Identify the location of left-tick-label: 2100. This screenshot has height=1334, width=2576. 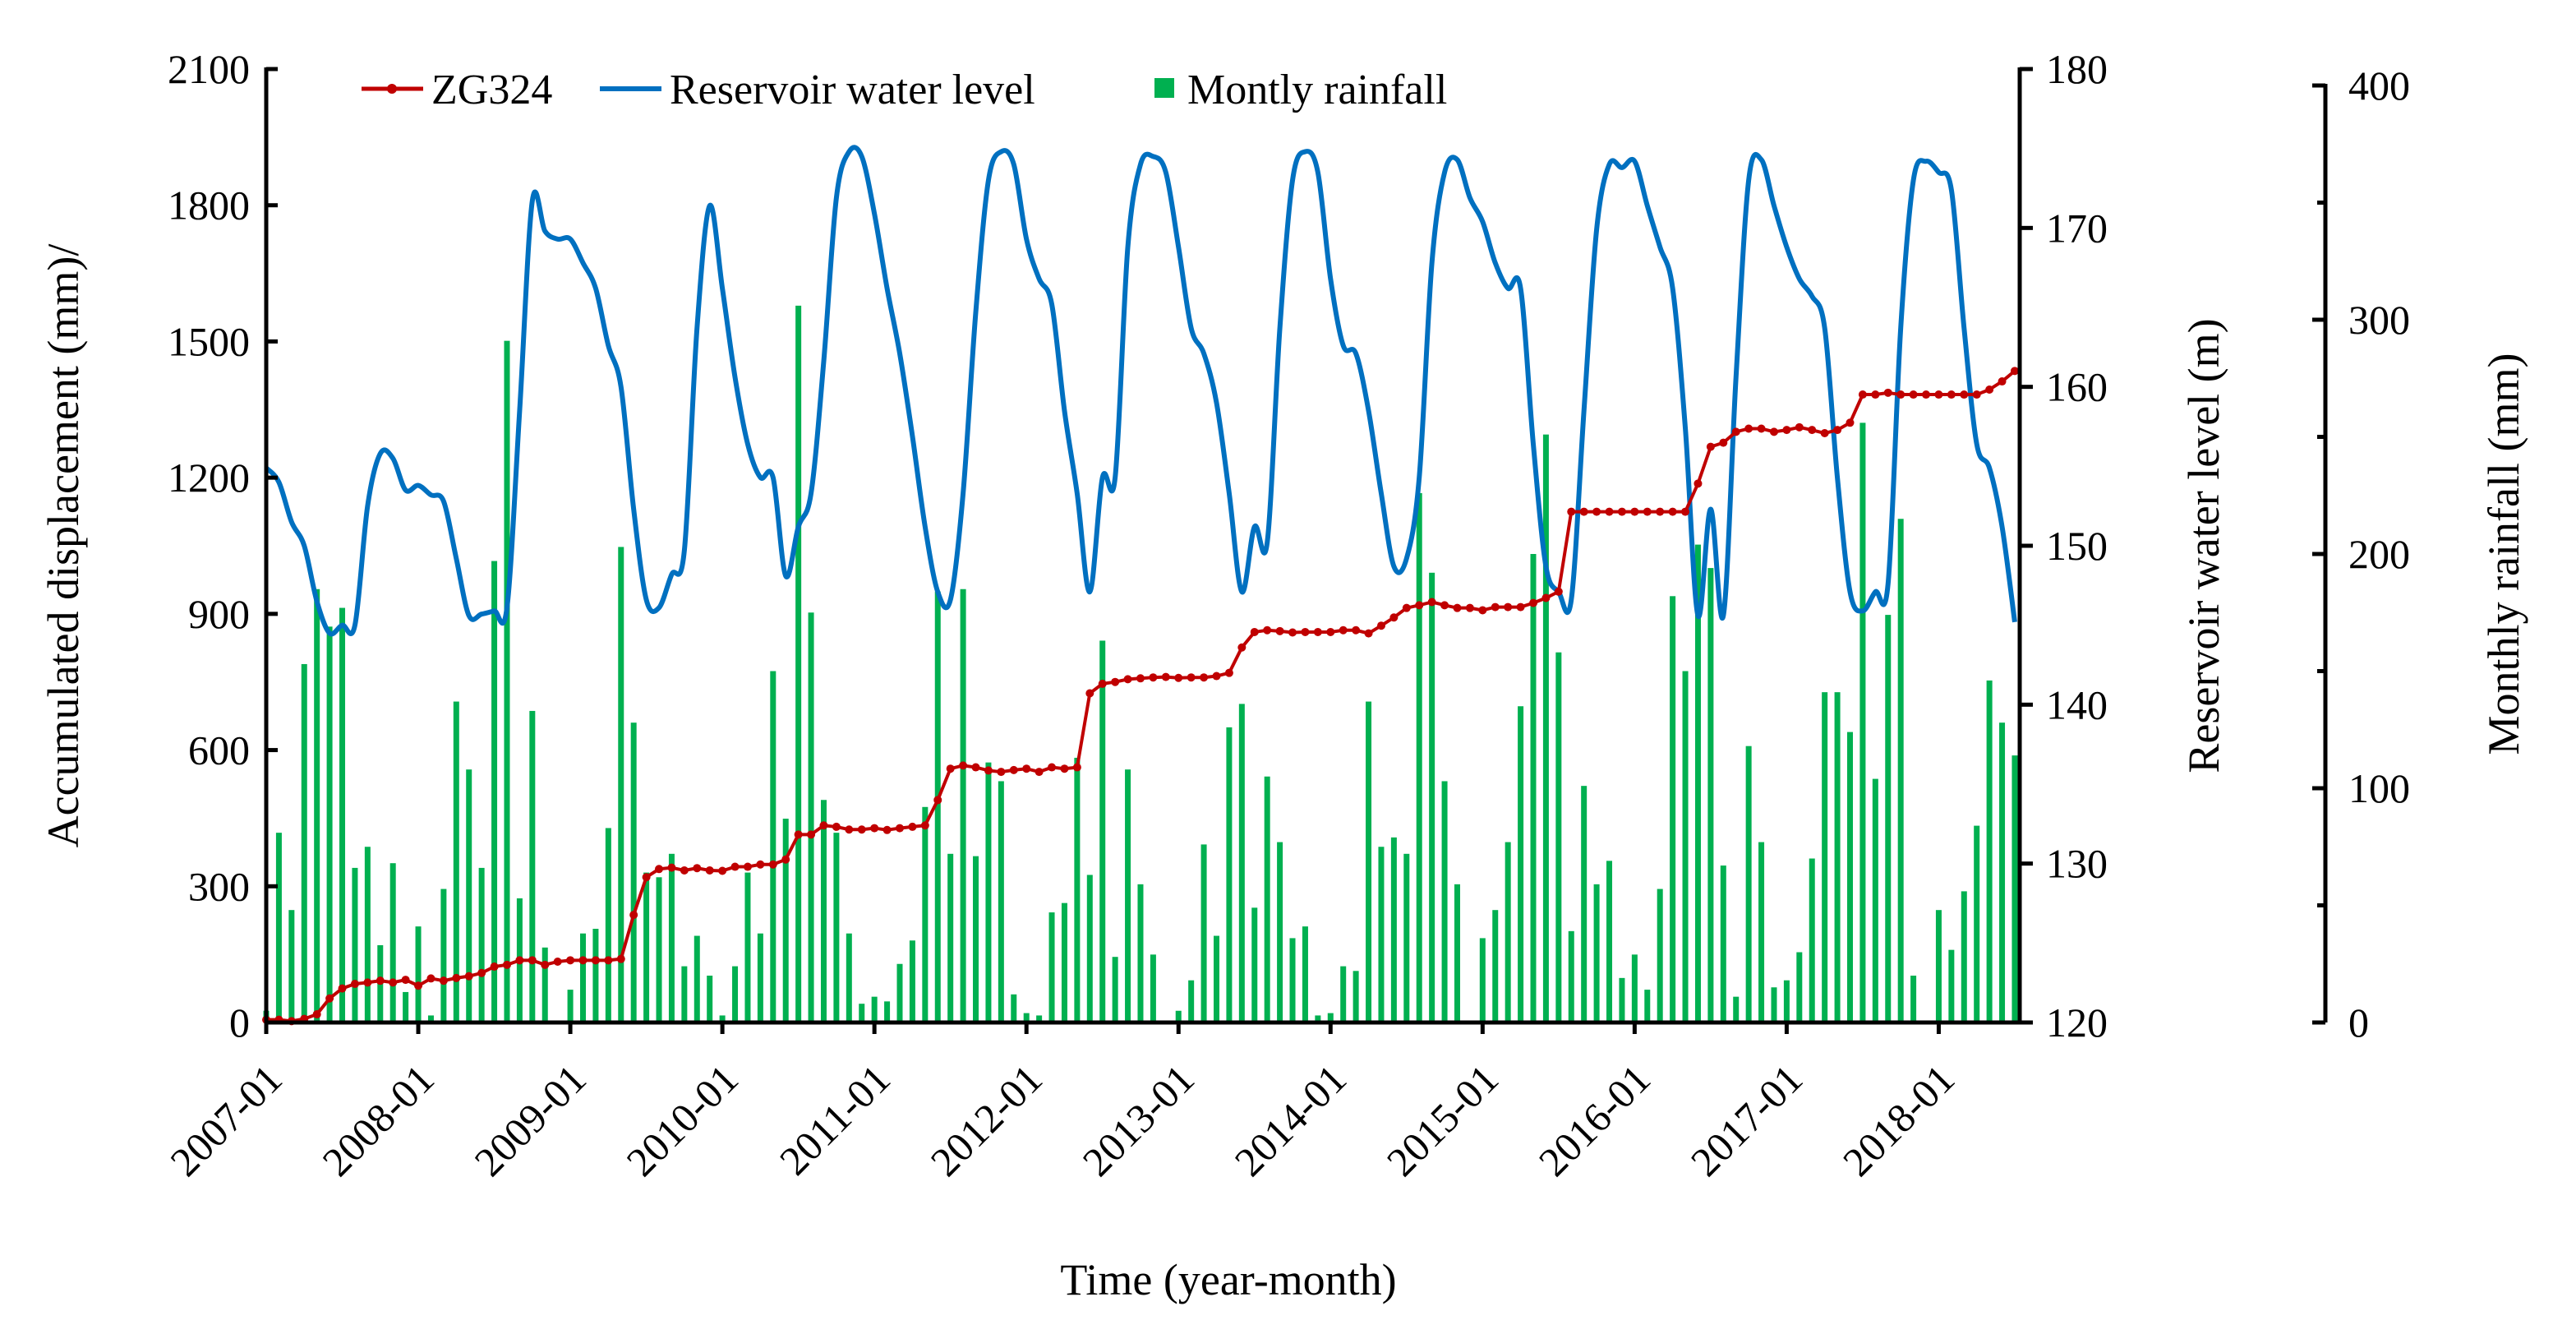
(209, 69).